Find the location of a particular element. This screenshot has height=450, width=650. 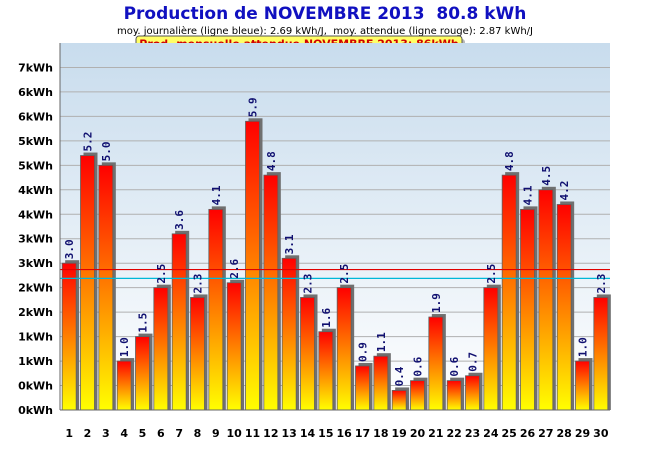

x-tick-label: 11 is located at coordinates (252, 433).